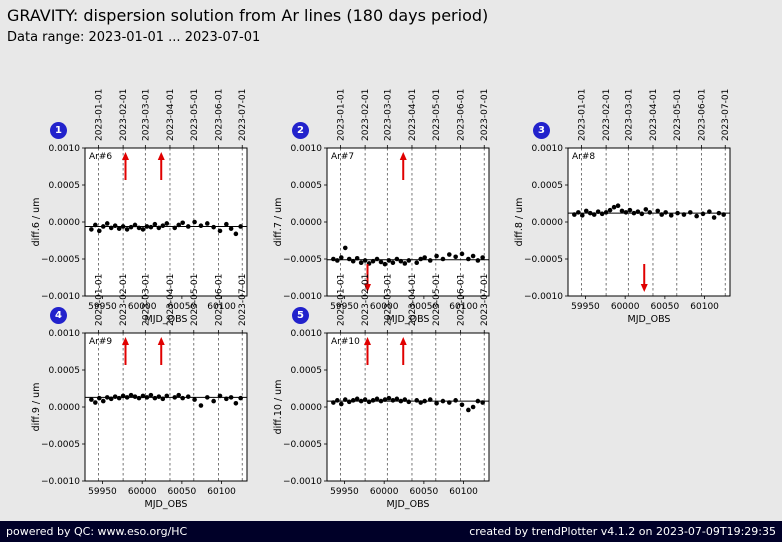 Image resolution: width=782 pixels, height=542 pixels. Describe the element at coordinates (461, 300) in the screenshot. I see `top-date-label: 2023-06-01` at that location.